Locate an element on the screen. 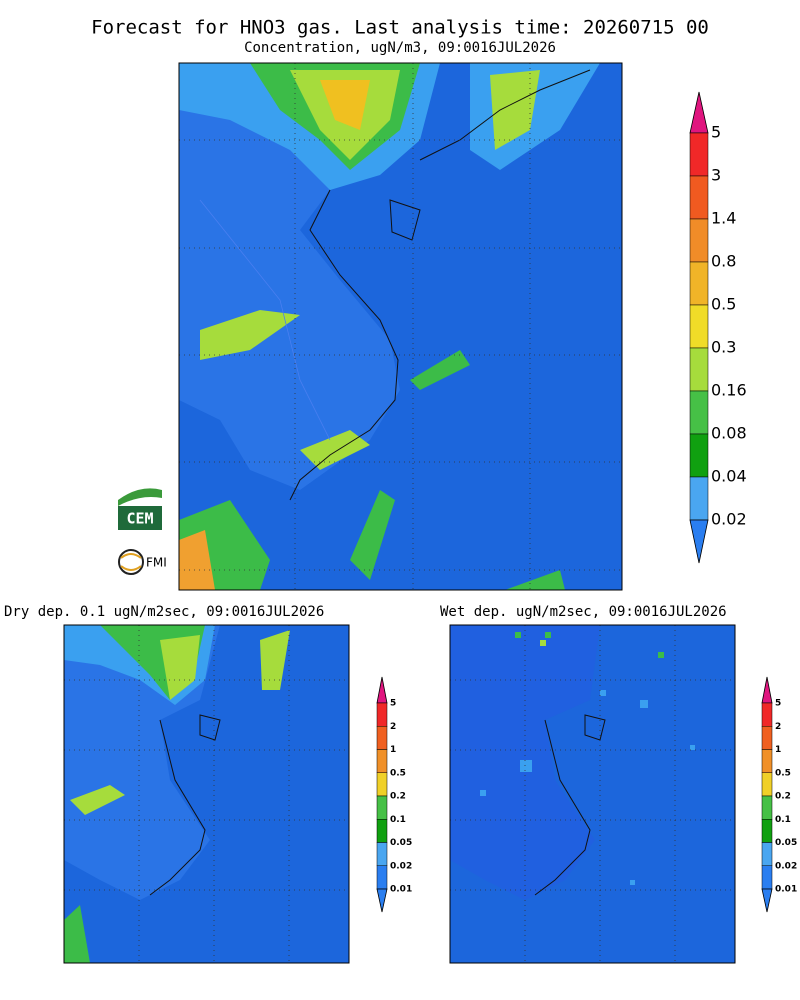 The height and width of the screenshot is (1000, 800). dry-dep-map is located at coordinates (206, 794).